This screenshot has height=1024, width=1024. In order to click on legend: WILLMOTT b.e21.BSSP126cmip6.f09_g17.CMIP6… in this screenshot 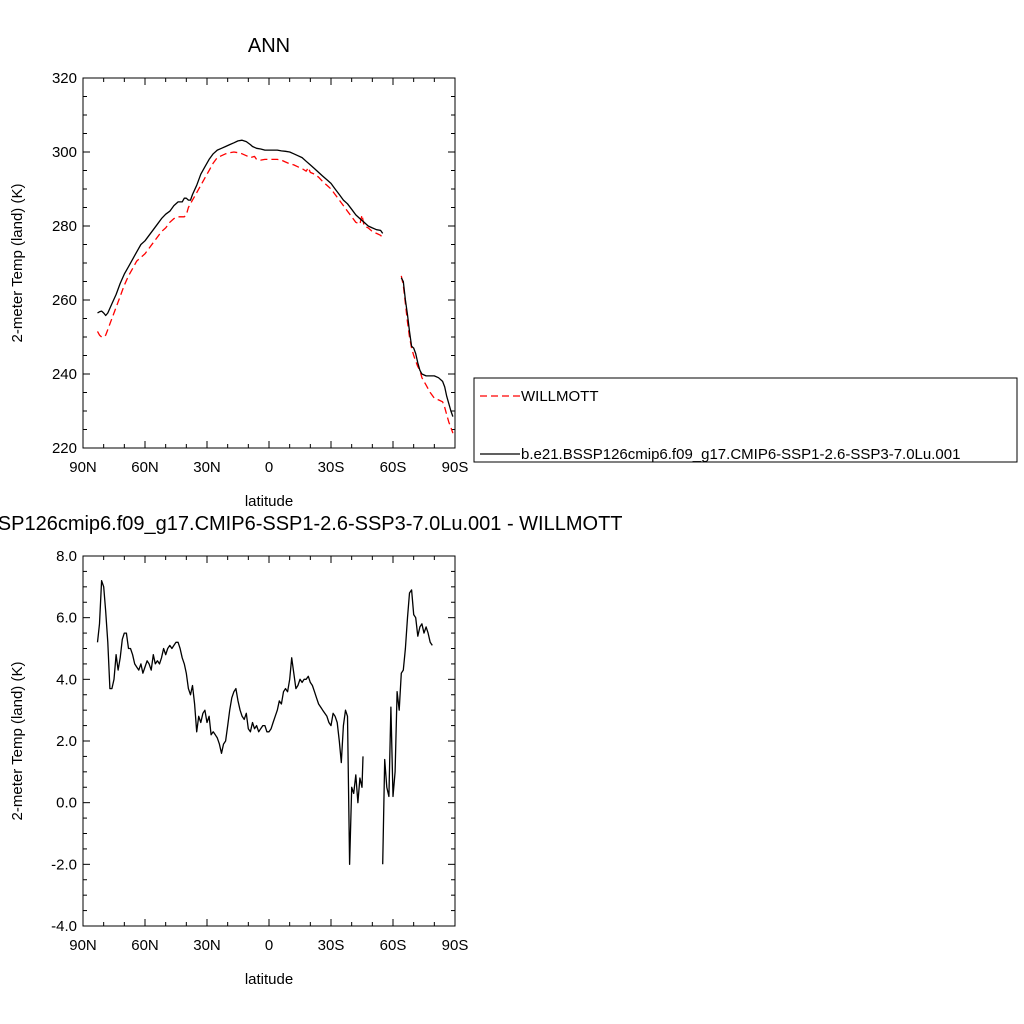, I will do `click(745, 420)`.